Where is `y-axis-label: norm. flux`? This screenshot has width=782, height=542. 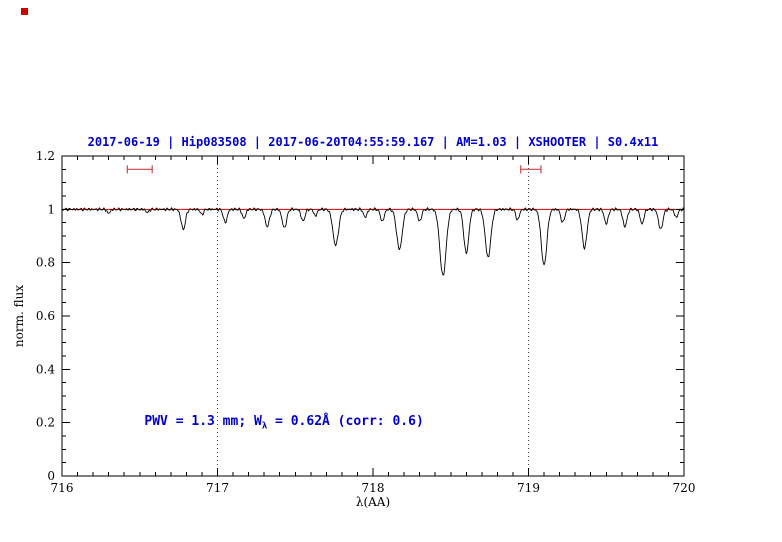
y-axis-label: norm. flux is located at coordinates (19, 316).